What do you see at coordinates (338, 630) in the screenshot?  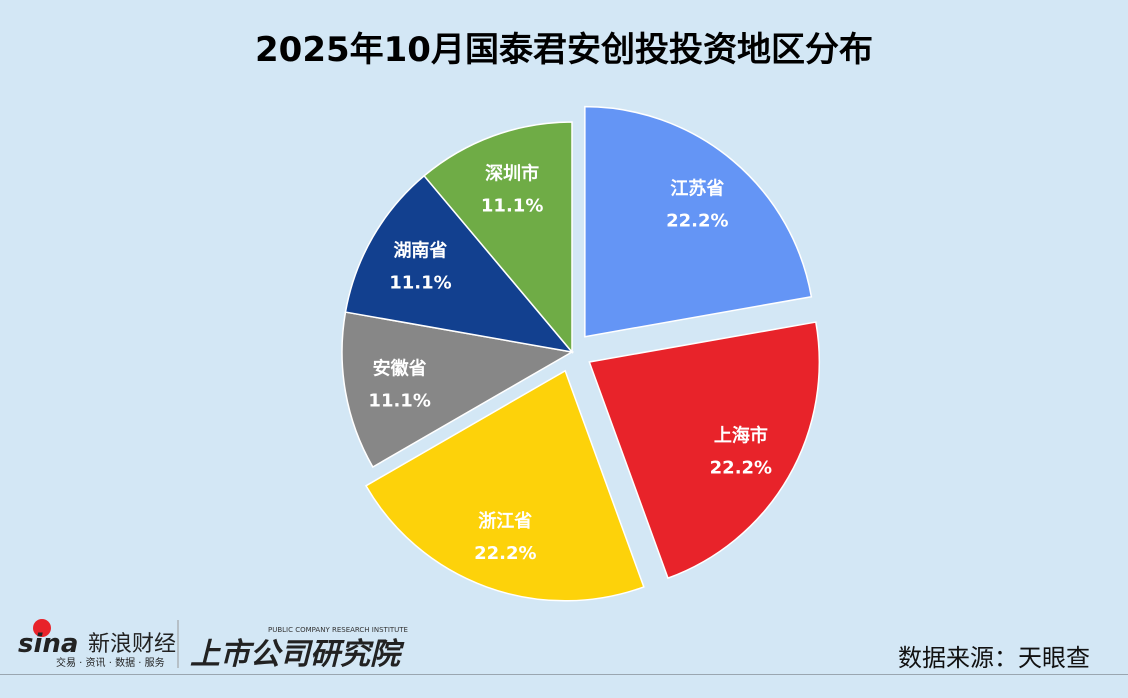 I see `svg-text:PUBLIC COMPANY RESEARCH INSTIT: PUBLIC COMPANY RESEARCH INSTITUTE` at bounding box center [338, 630].